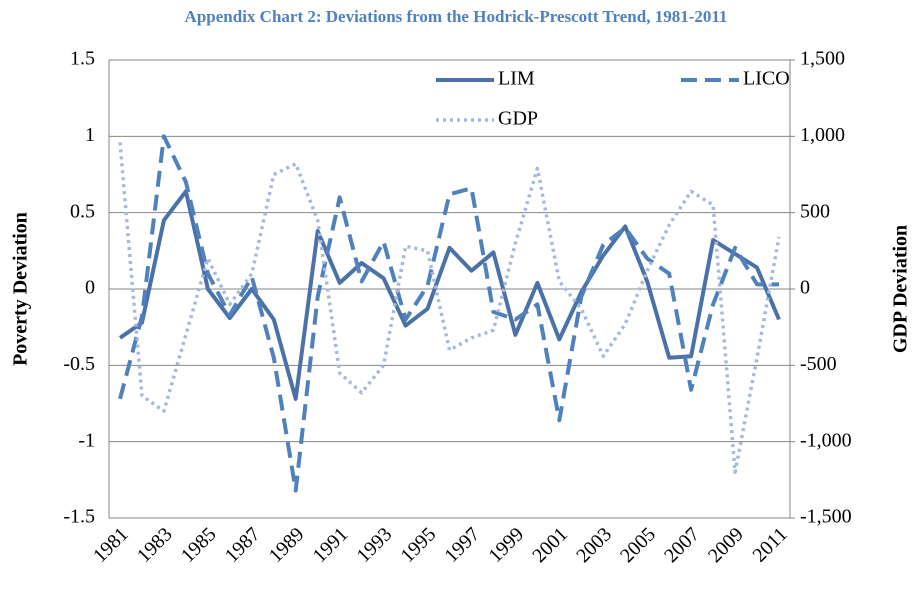 The height and width of the screenshot is (593, 917). What do you see at coordinates (287, 545) in the screenshot?
I see `x-tick-label: 1989` at bounding box center [287, 545].